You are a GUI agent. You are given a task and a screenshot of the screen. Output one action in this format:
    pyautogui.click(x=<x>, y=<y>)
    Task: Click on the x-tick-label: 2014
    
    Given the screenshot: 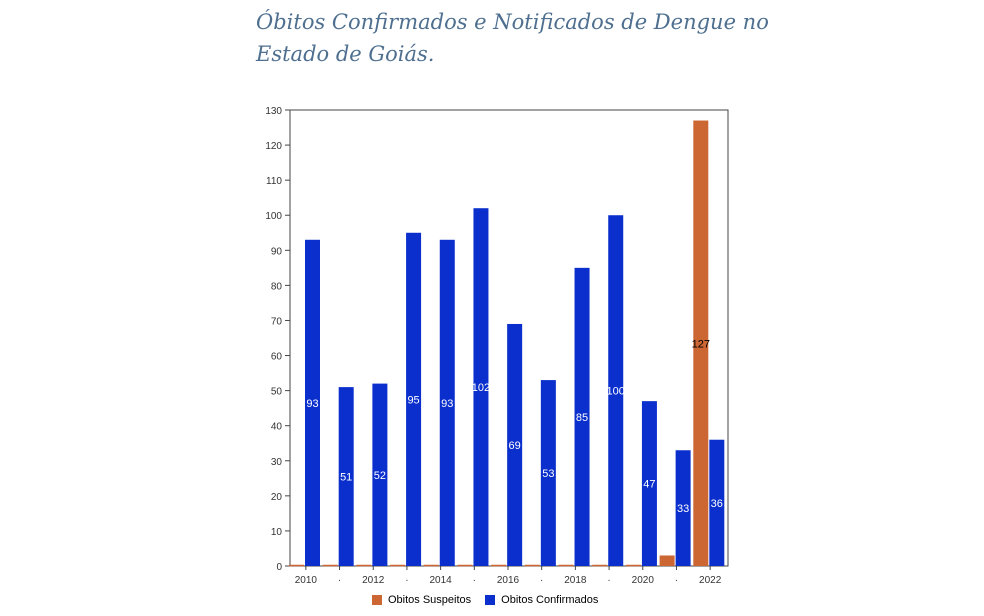 What is the action you would take?
    pyautogui.click(x=440, y=580)
    